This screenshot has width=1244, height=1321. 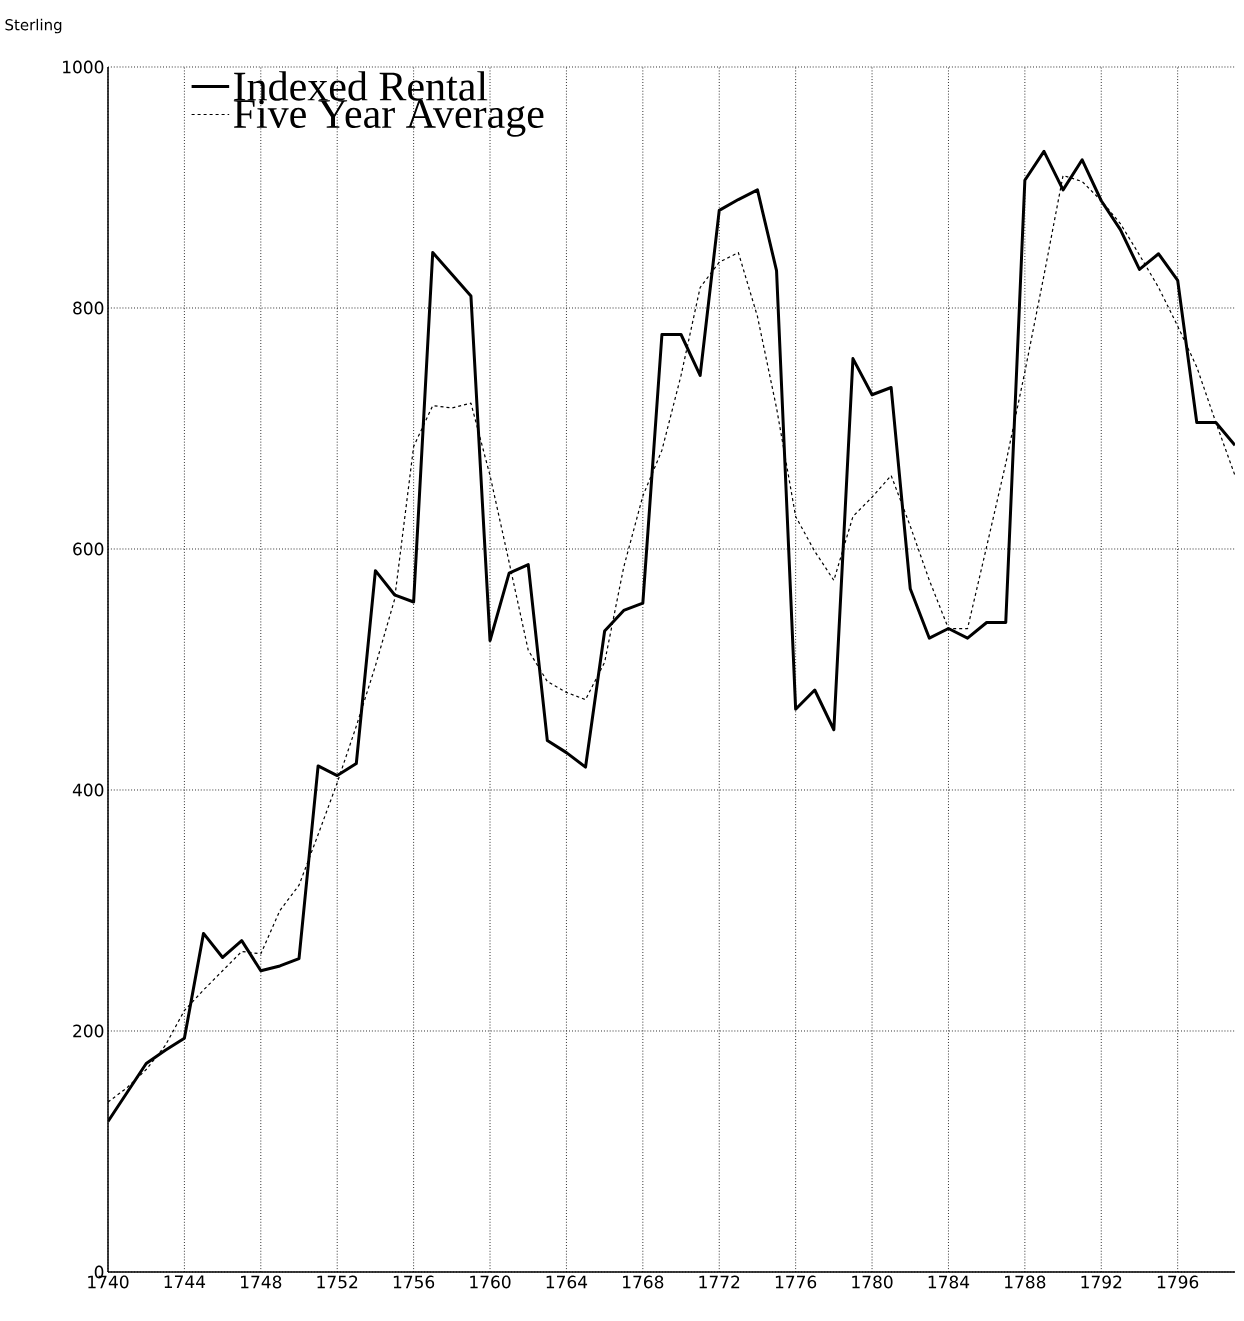 What do you see at coordinates (872, 1282) in the screenshot?
I see `x-tick-label: 1780` at bounding box center [872, 1282].